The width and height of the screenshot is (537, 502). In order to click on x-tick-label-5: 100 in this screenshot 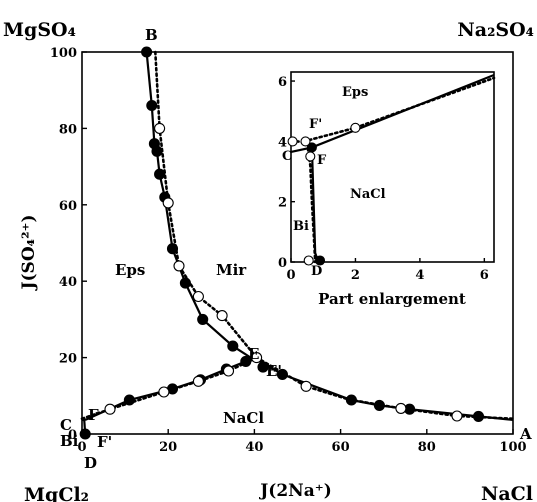, I will do `click(512, 447)`.